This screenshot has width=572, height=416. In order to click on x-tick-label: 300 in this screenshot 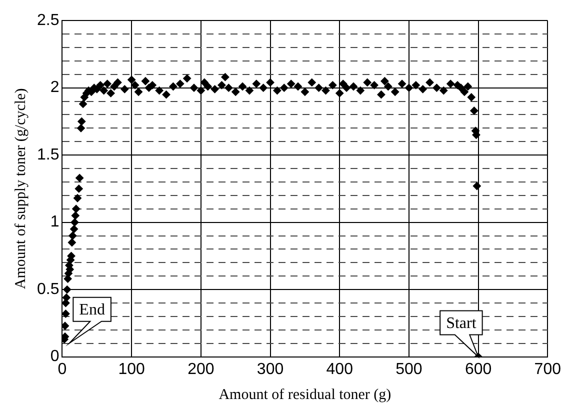, I will do `click(270, 369)`.